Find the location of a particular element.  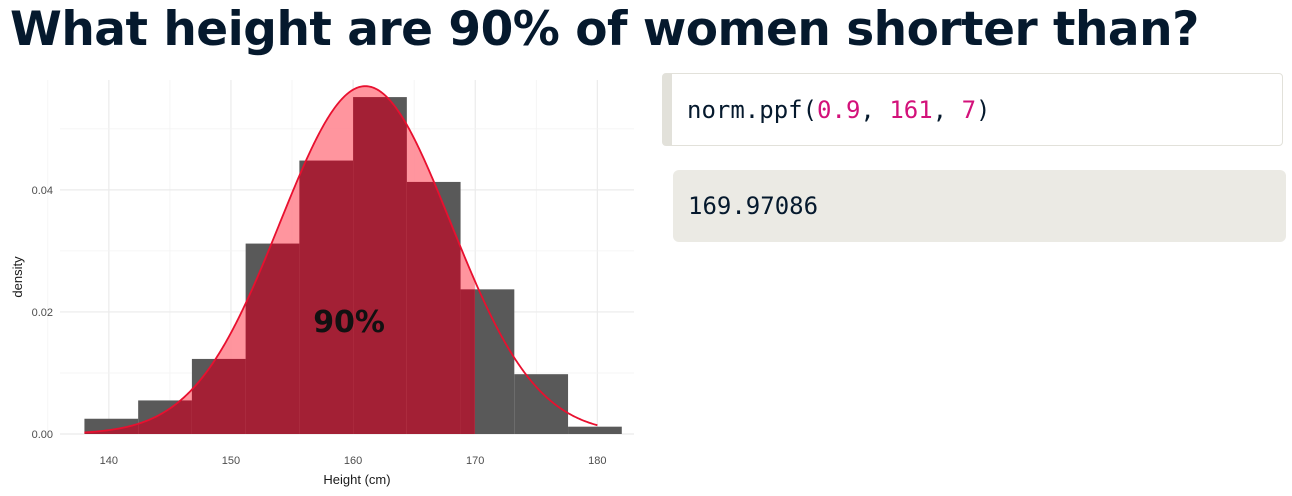

code-arg-probability: 0.9 is located at coordinates (839, 109).